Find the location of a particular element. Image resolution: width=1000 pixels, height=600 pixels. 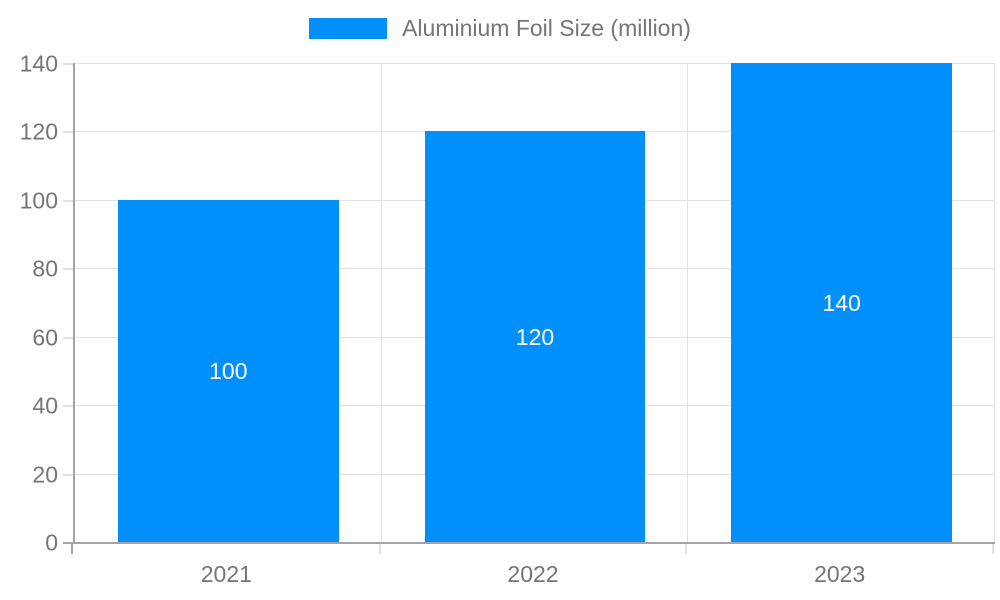

y-axis-label: 80 is located at coordinates (45, 268).